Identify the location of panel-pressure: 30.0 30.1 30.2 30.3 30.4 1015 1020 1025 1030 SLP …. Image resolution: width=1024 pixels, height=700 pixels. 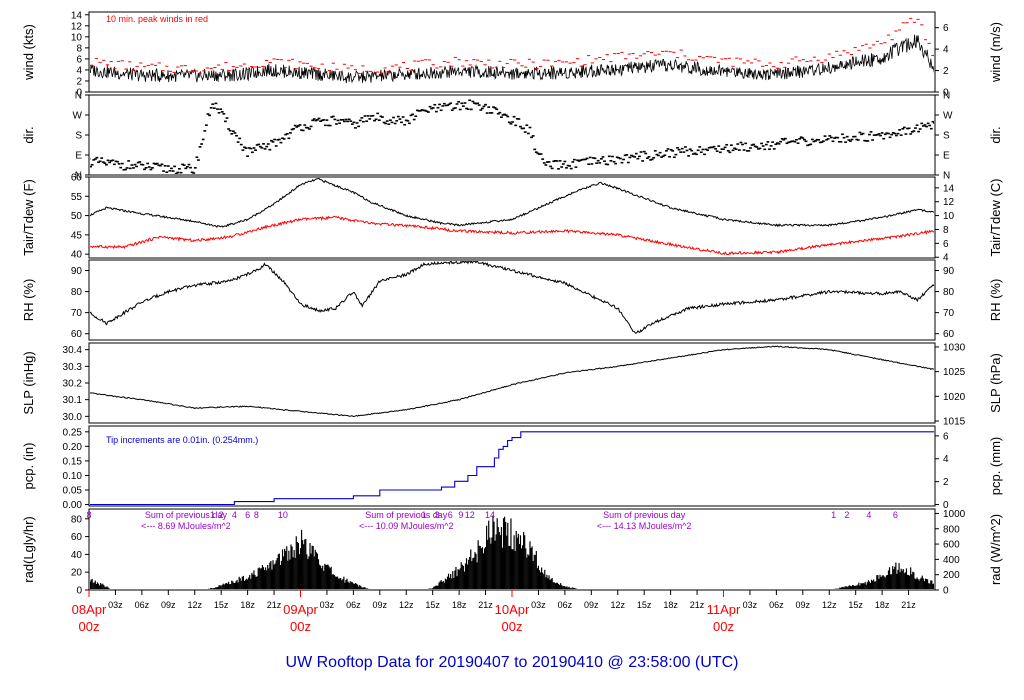
(512, 384).